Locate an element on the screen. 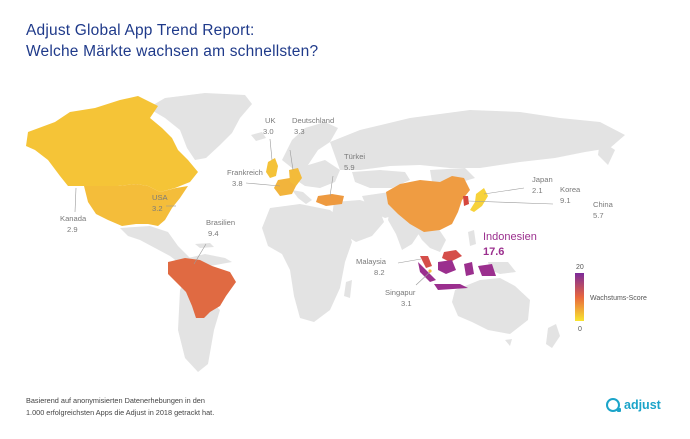 This screenshot has height=439, width=690. country-singapur is located at coordinates (430, 271).